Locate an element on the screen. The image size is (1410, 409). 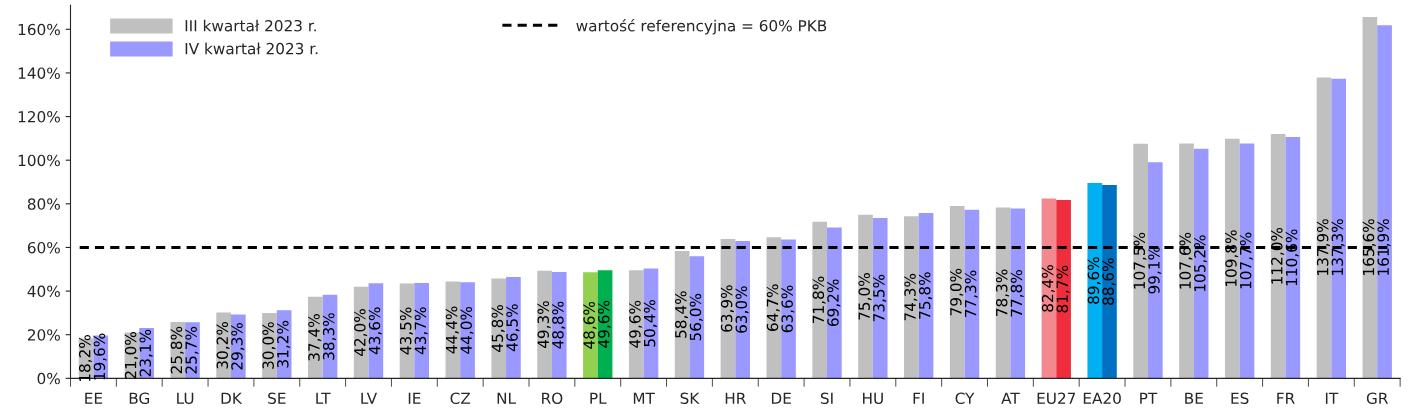
x-tick-label: LT is located at coordinates (323, 398).